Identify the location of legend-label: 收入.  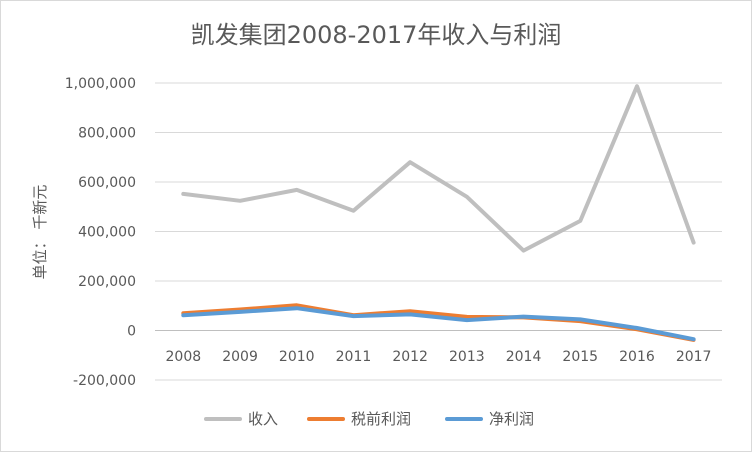
(263, 419).